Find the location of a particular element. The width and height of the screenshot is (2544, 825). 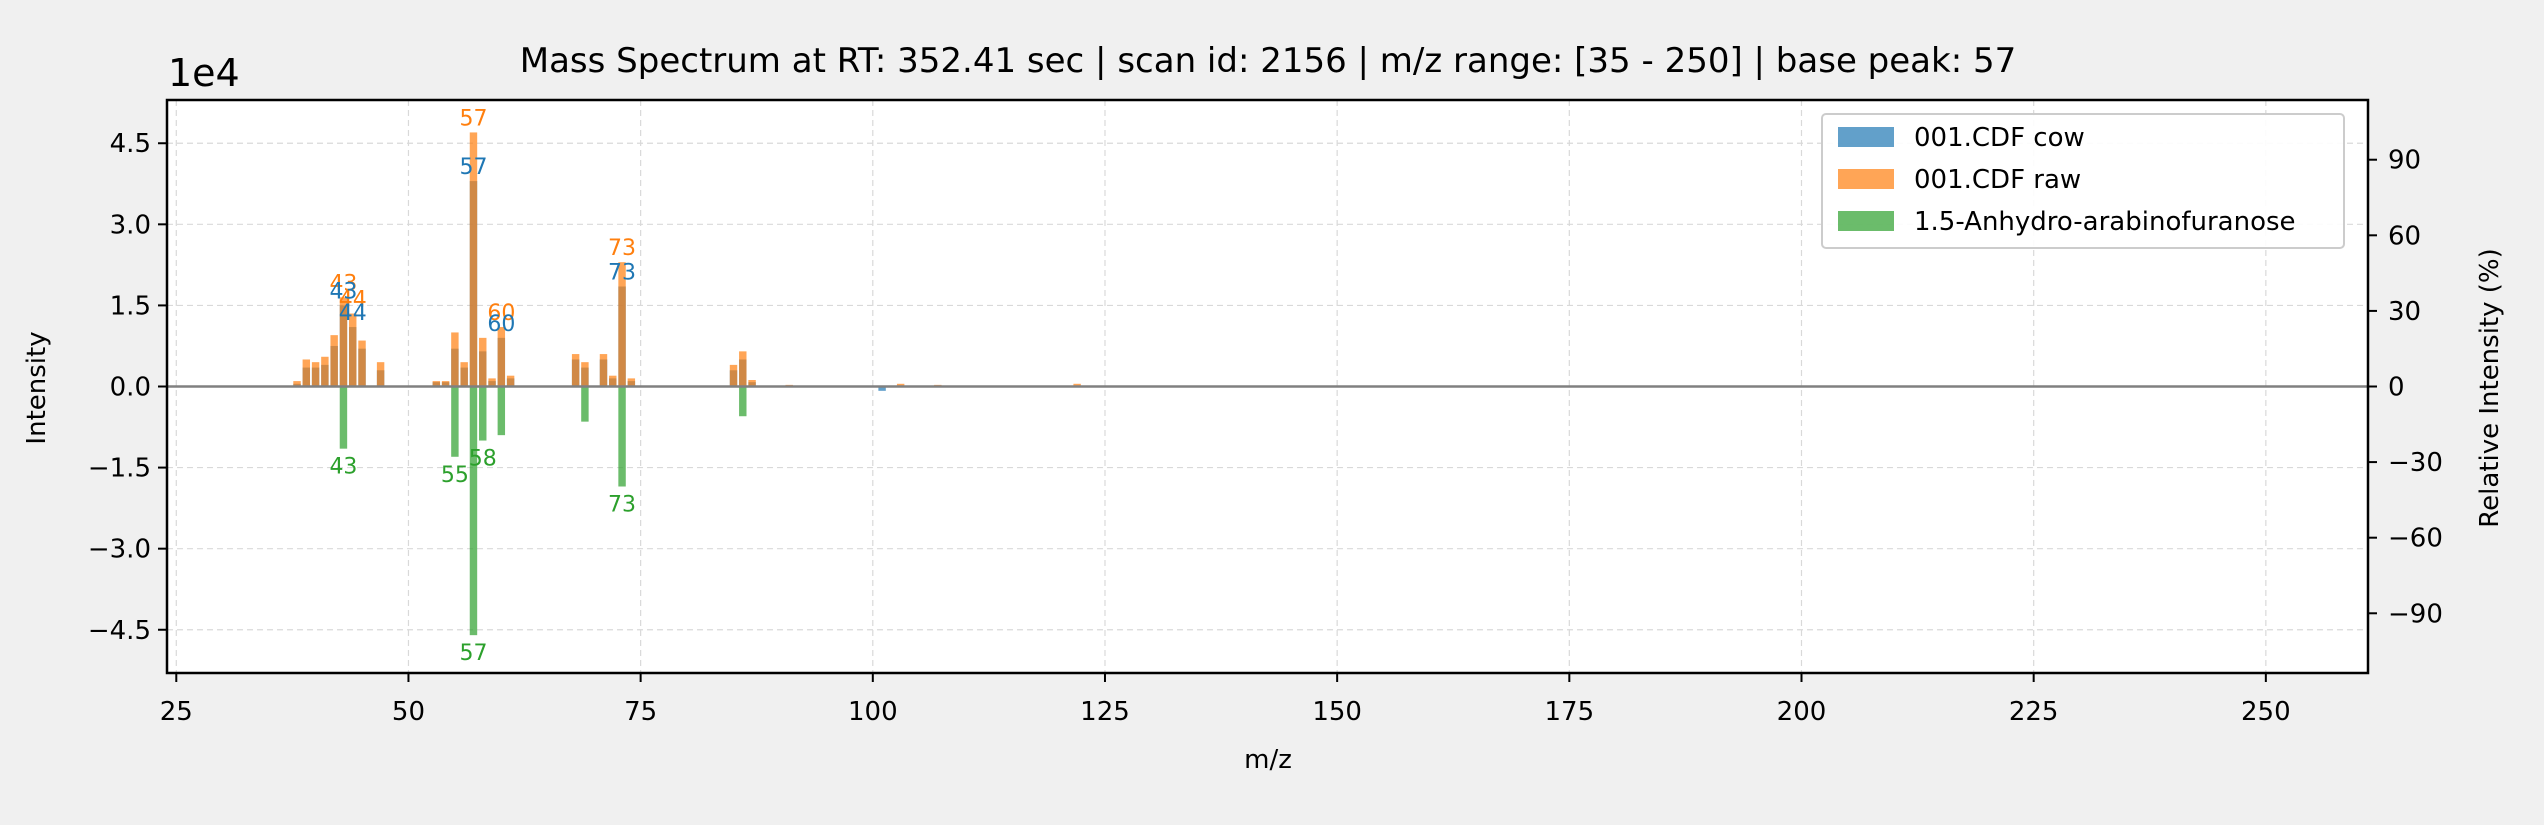

peak-label-raw: 44 is located at coordinates (353, 300).